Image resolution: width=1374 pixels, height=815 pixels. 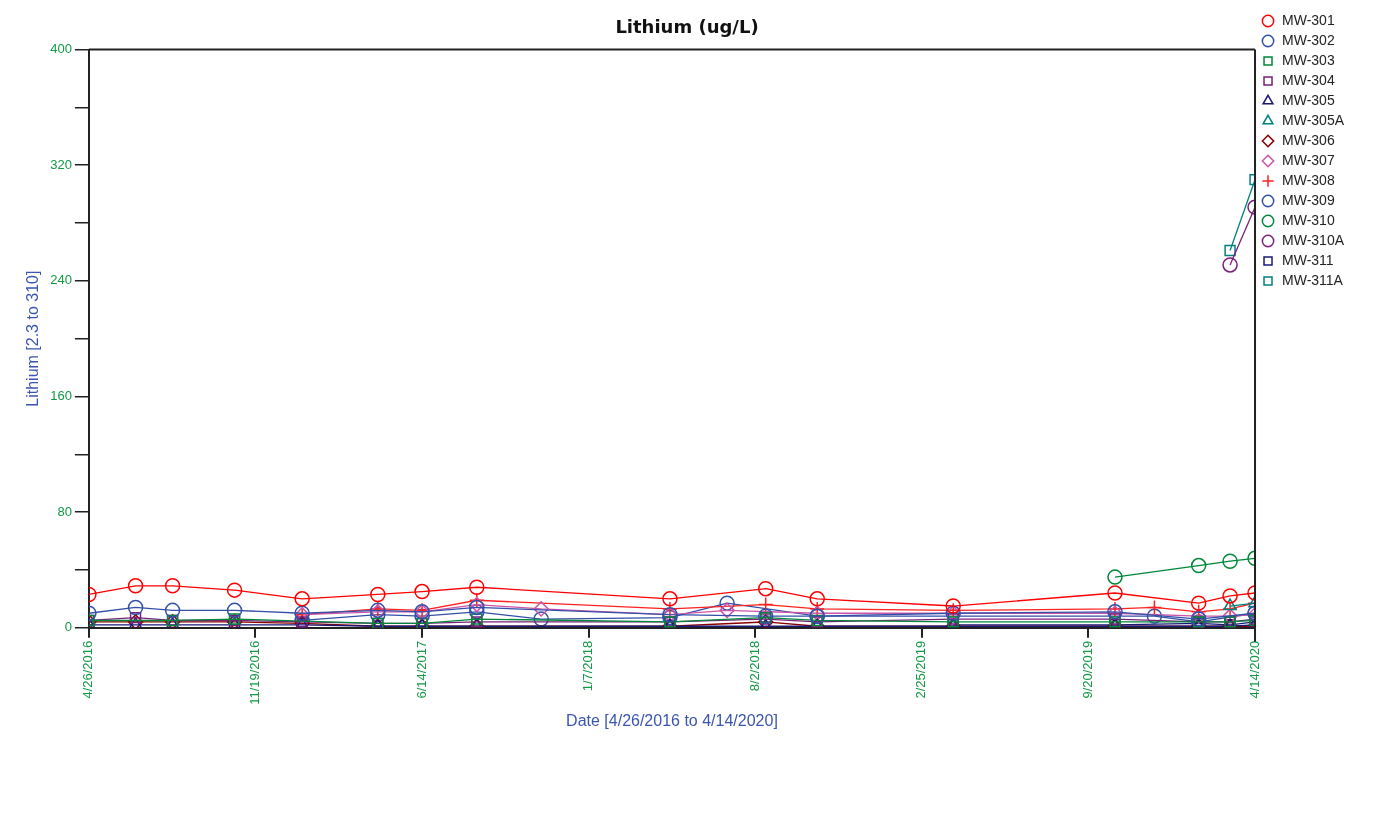 I want to click on x-tick-label: 9/20/2019, so click(x=1088, y=669).